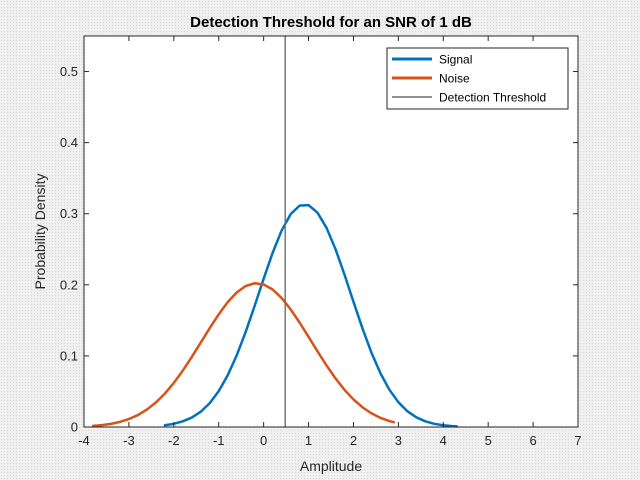 This screenshot has height=480, width=640. Describe the element at coordinates (331, 22) in the screenshot. I see `chart-title: Detection Threshold for an SNR of 1 dB` at that location.